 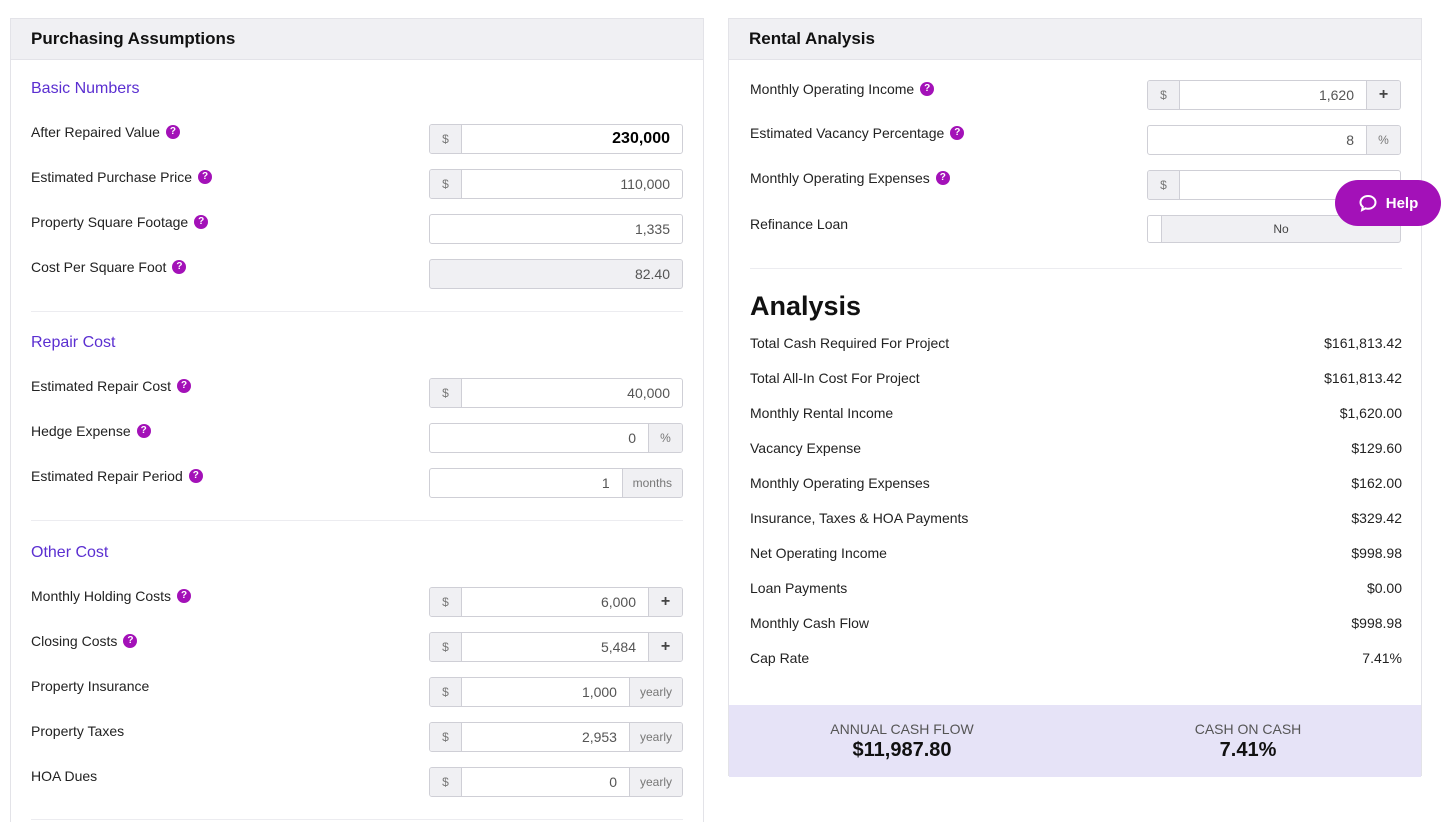 I want to click on analysis-row-label: Insurance, Taxes & HOA Payments, so click(x=859, y=518).